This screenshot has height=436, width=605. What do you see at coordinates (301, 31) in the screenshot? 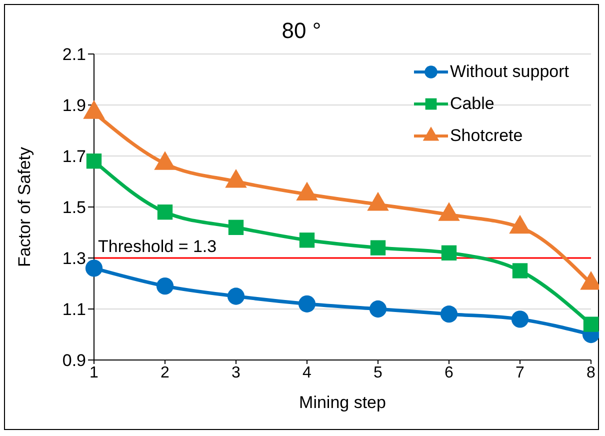
I see `chart-title: 80 °` at bounding box center [301, 31].